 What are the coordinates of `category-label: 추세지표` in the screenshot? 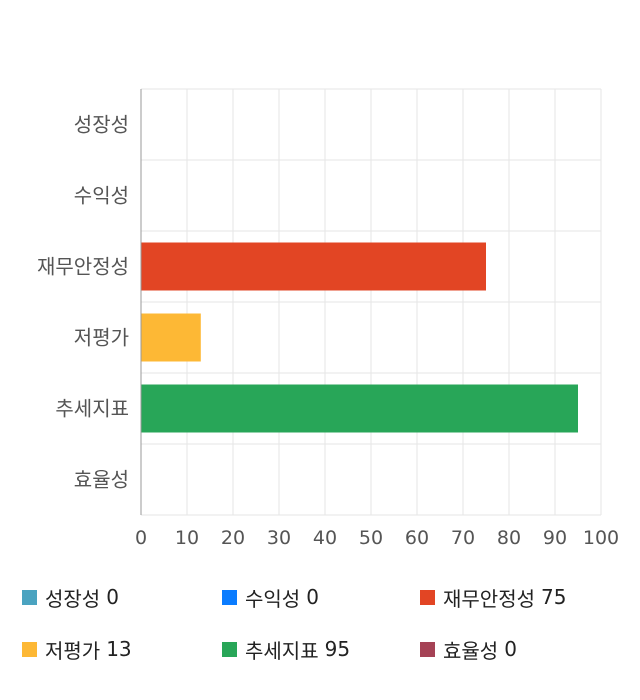 It's located at (92, 409).